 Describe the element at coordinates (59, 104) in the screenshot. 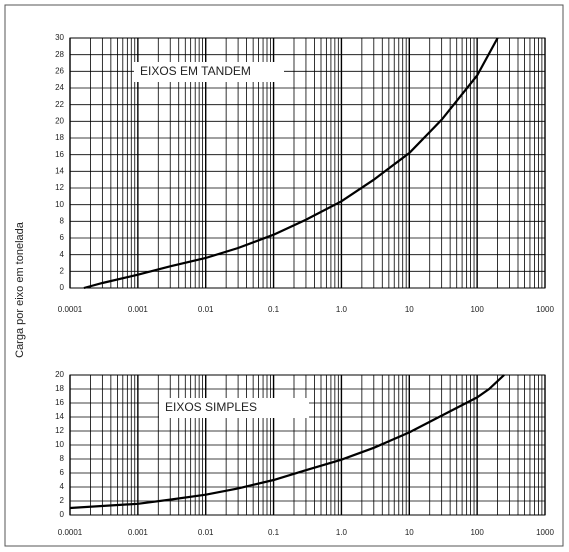

I see `y-tick-label: 22` at that location.